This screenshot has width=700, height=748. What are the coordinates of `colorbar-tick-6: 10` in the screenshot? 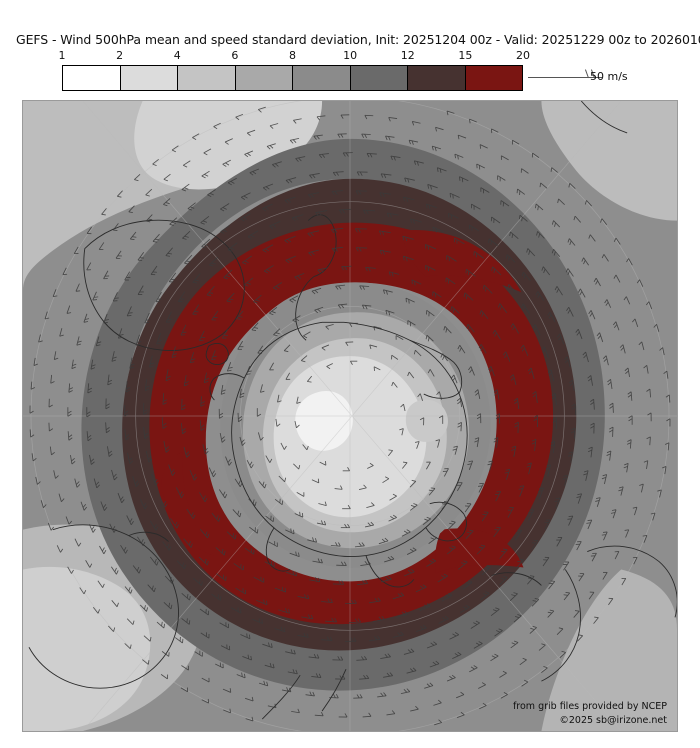 It's located at (350, 55).